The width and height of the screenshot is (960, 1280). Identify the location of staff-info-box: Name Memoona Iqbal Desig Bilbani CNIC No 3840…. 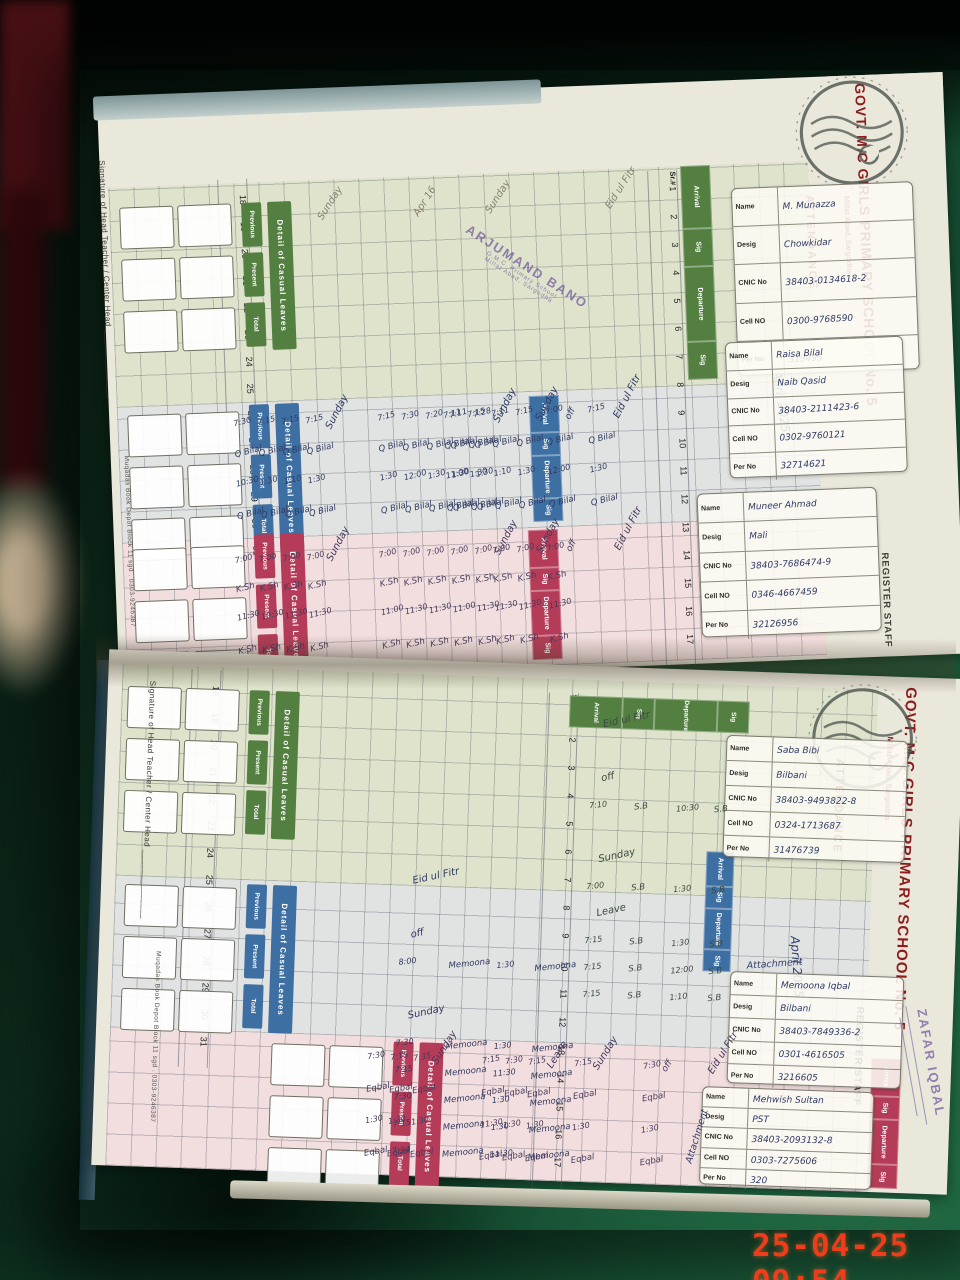
(815, 1030).